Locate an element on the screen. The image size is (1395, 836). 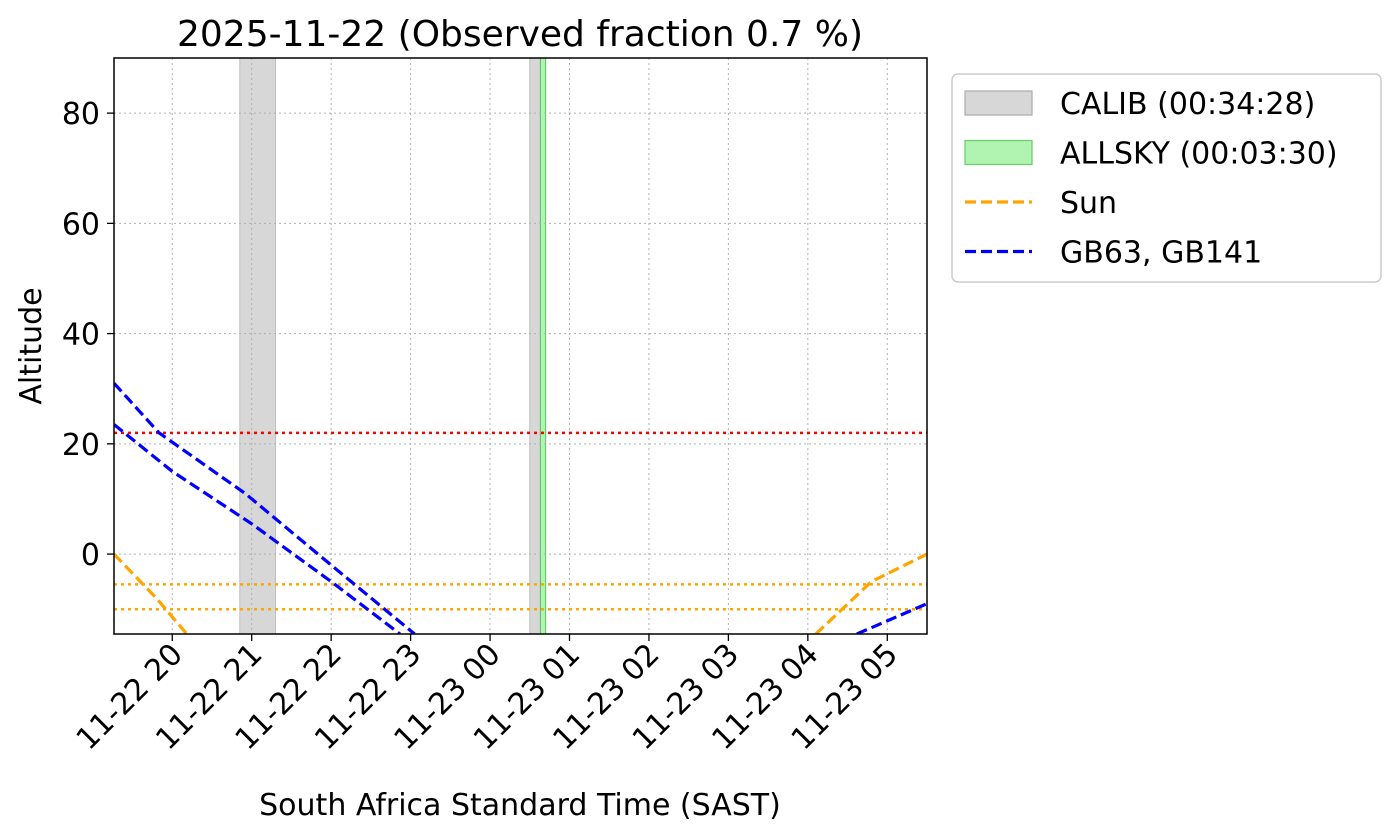
span-allsky is located at coordinates (543, 346).